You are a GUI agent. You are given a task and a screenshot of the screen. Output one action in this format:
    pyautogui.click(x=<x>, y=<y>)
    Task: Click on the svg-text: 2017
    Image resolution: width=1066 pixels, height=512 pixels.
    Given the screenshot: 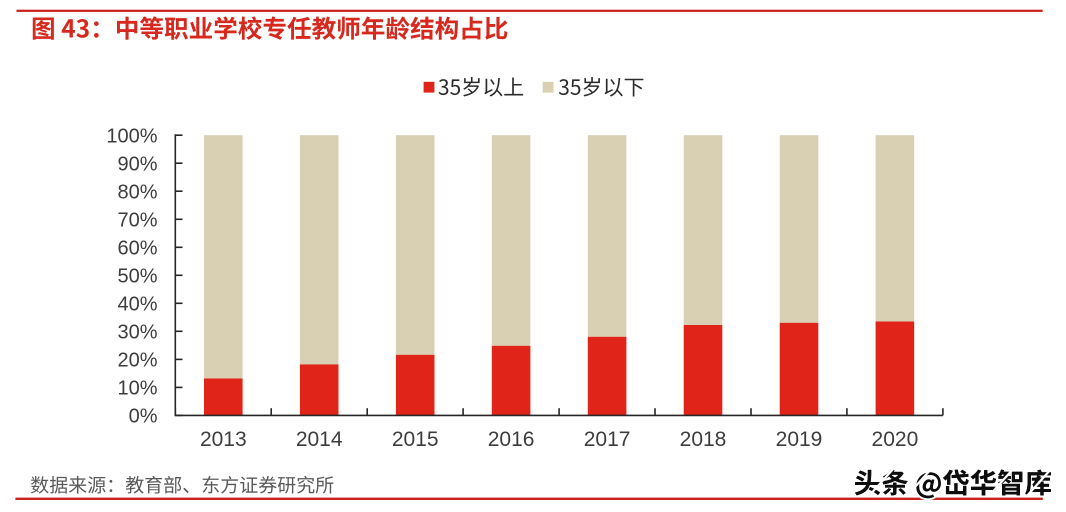 What is the action you would take?
    pyautogui.click(x=607, y=439)
    